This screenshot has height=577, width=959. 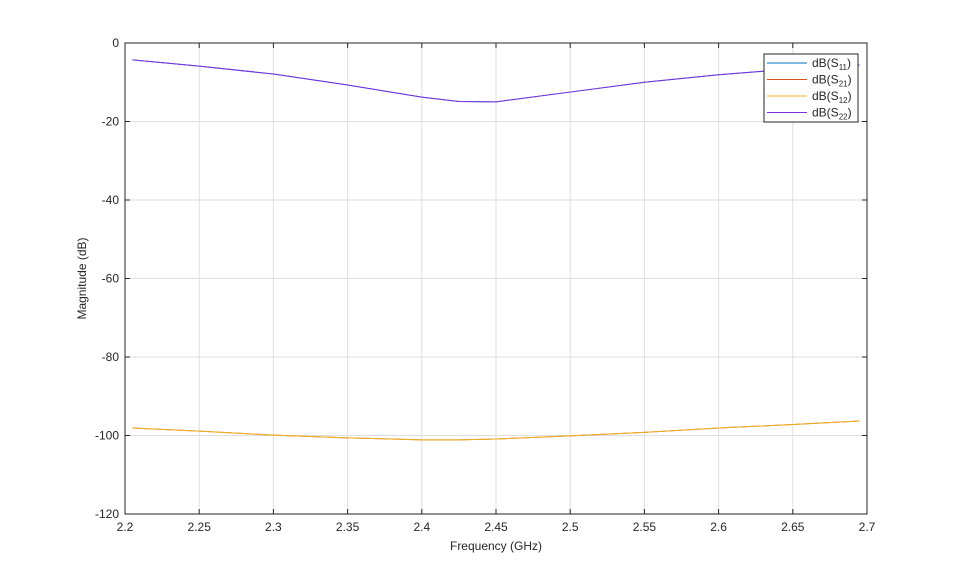 What do you see at coordinates (718, 527) in the screenshot?
I see `x-tick-label: 2.6` at bounding box center [718, 527].